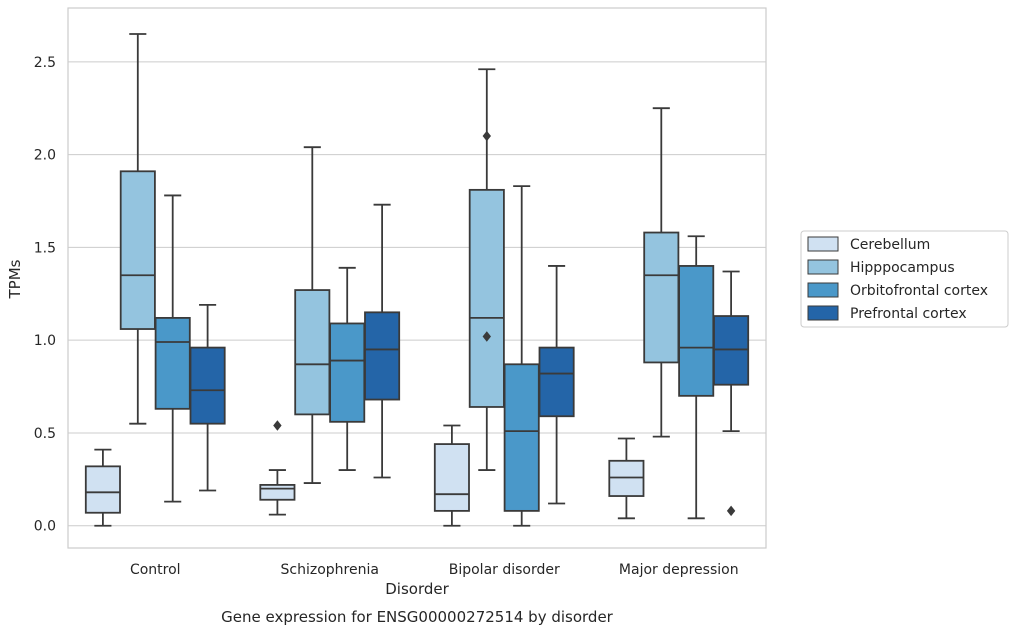 The image size is (1018, 634). Describe the element at coordinates (504, 570) in the screenshot. I see `x-tick-label: Bipolar disorder` at that location.